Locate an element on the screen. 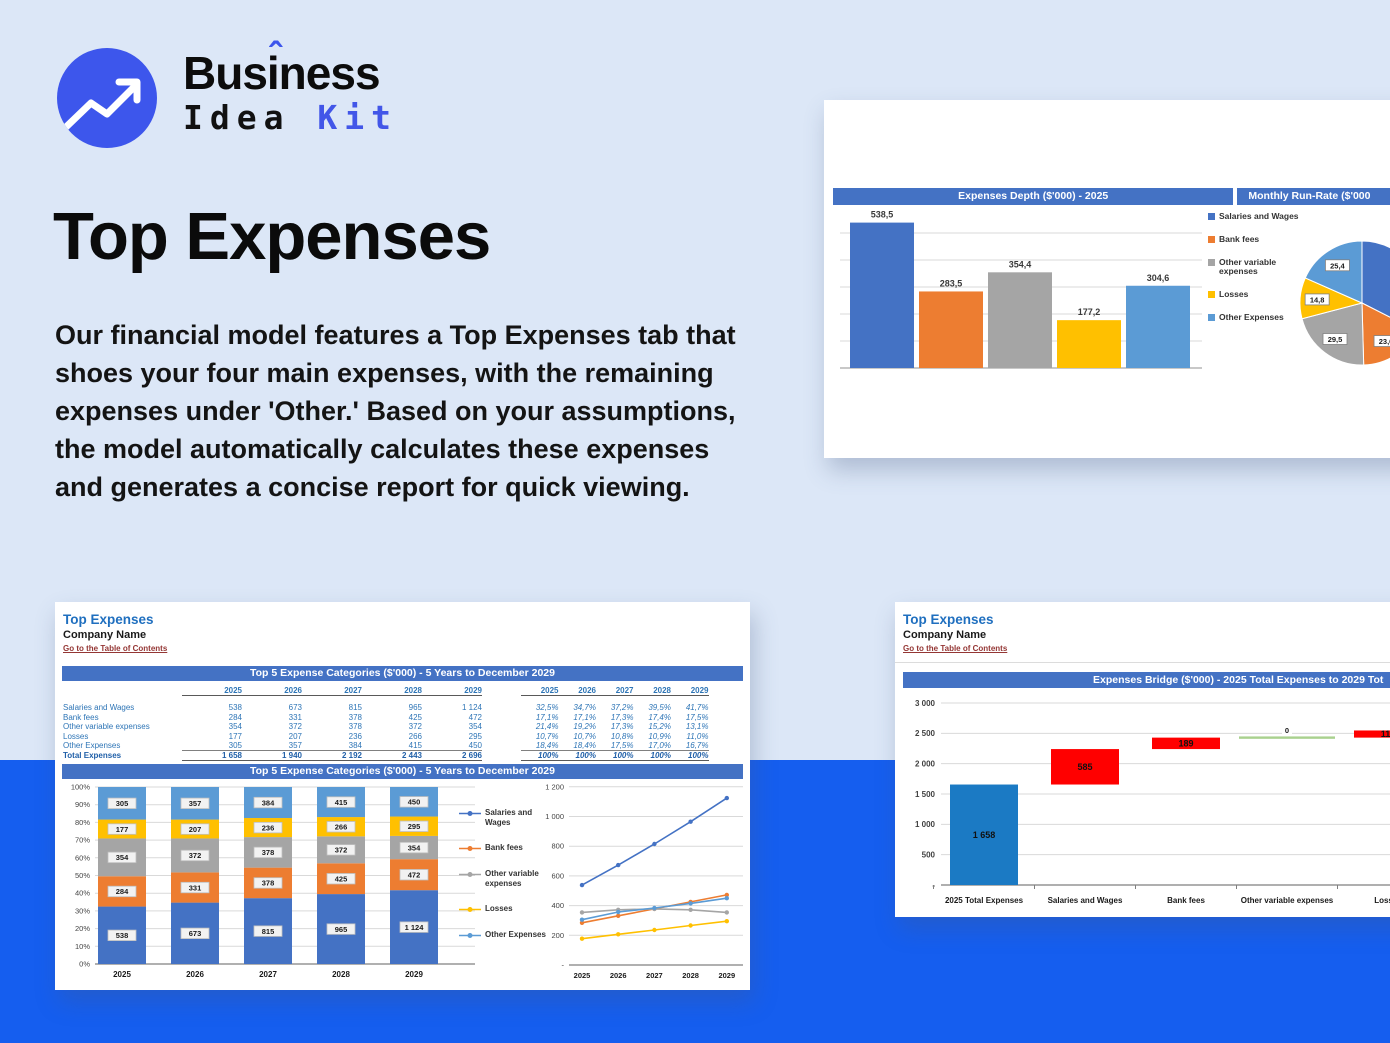 The height and width of the screenshot is (1043, 1390). chart-text: 177 is located at coordinates (122, 829).